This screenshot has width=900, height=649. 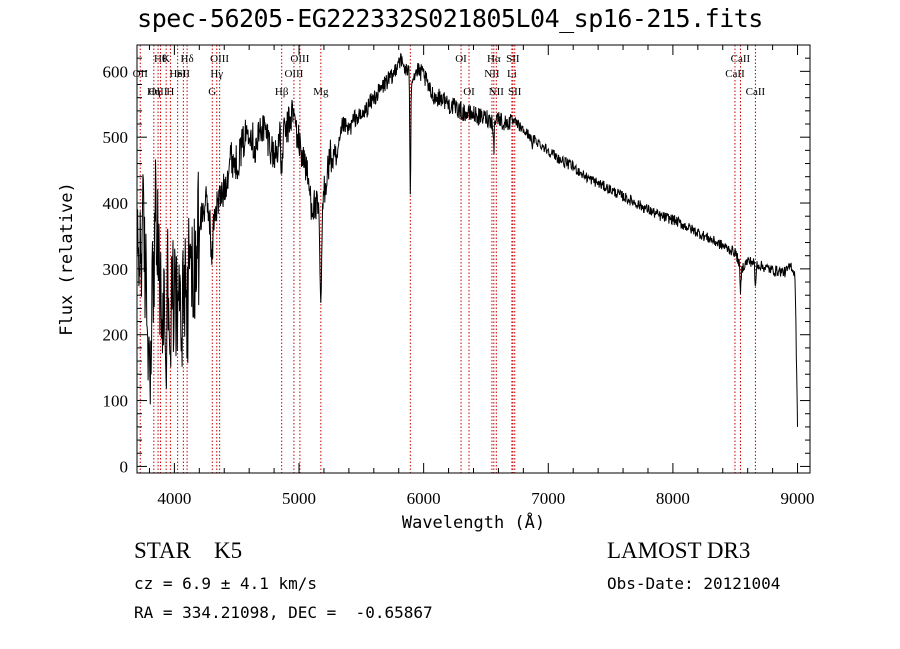 I want to click on y-tick-label: 200, so click(x=116, y=335).